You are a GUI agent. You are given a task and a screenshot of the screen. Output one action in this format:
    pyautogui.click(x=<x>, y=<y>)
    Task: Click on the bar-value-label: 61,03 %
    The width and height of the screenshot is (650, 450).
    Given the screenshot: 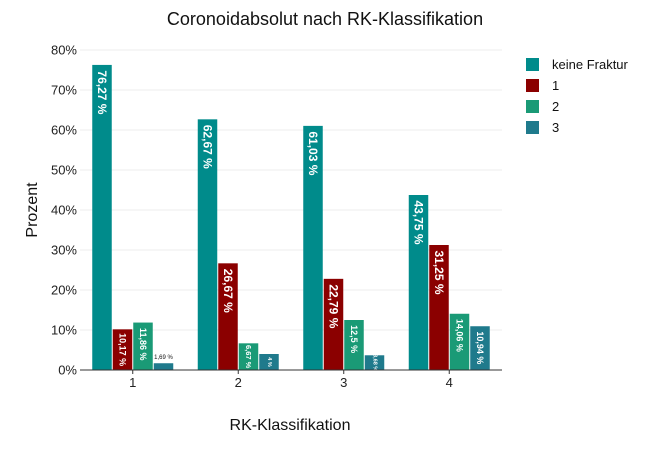 What is the action you would take?
    pyautogui.click(x=313, y=153)
    